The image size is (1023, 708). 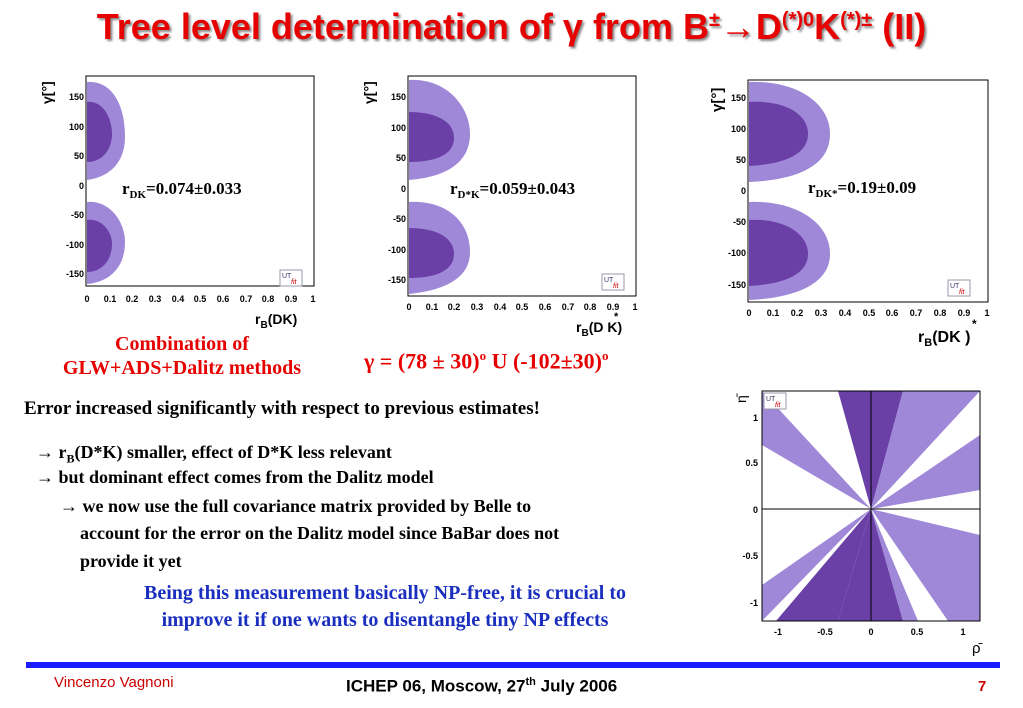 What do you see at coordinates (131, 561) in the screenshot?
I see `bullet-covariance-cont2: provide it yet` at bounding box center [131, 561].